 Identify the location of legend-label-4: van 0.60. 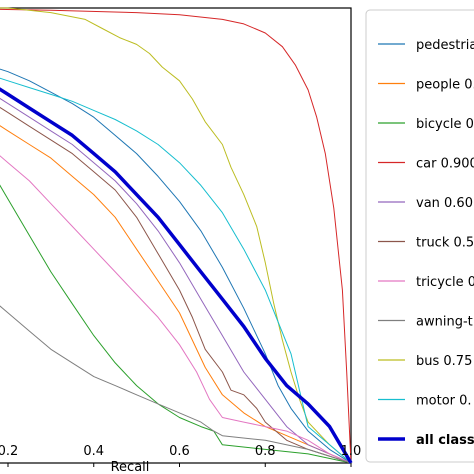
(444, 203).